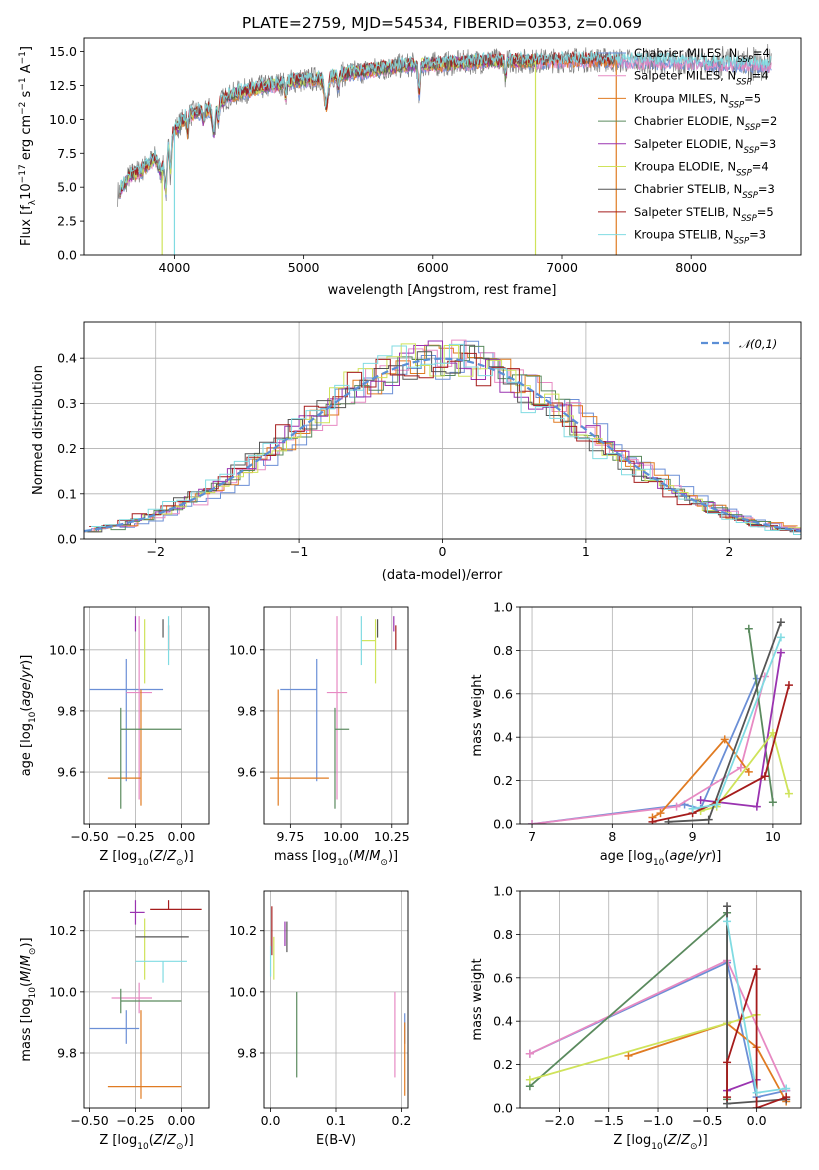 The width and height of the screenshot is (819, 1170). What do you see at coordinates (702, 55) in the screenshot?
I see `legend-label: Chabrier MILES, NSSP=4` at bounding box center [702, 55].